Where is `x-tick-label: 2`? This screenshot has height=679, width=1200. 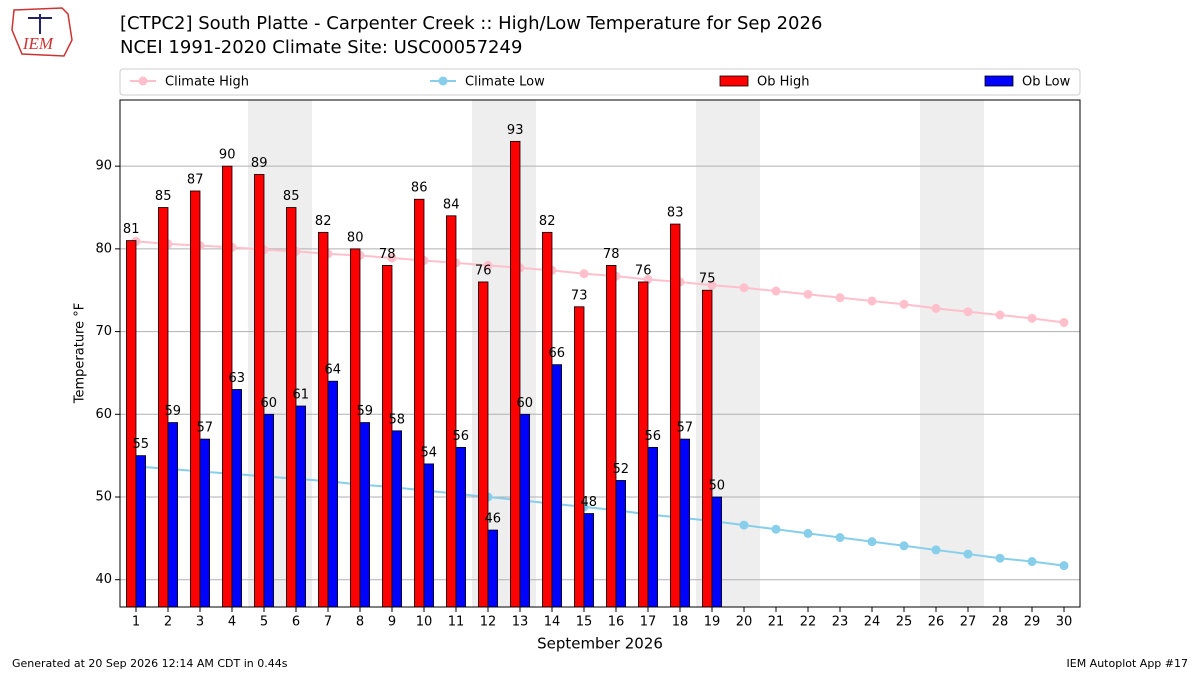
x-tick-label: 2 is located at coordinates (168, 622).